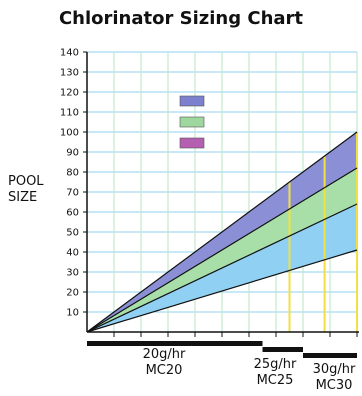 This screenshot has height=396, width=362. Describe the element at coordinates (275, 380) in the screenshot. I see `range-model-mc25: MC25` at that location.